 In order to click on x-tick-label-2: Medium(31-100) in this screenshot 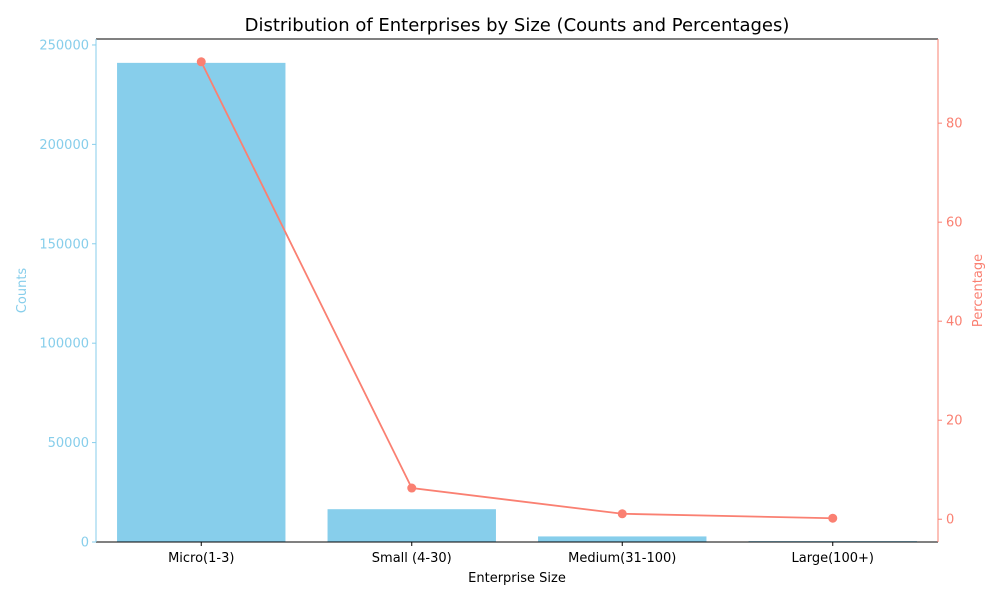, I will do `click(622, 558)`.